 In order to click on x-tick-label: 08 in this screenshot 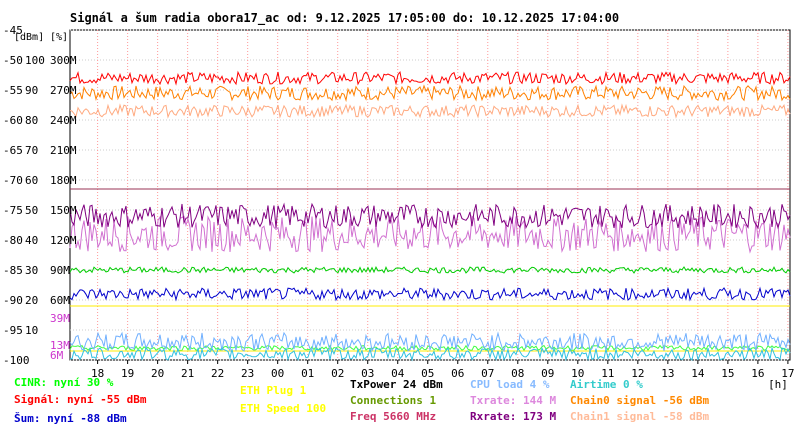, I will do `click(517, 373)`.